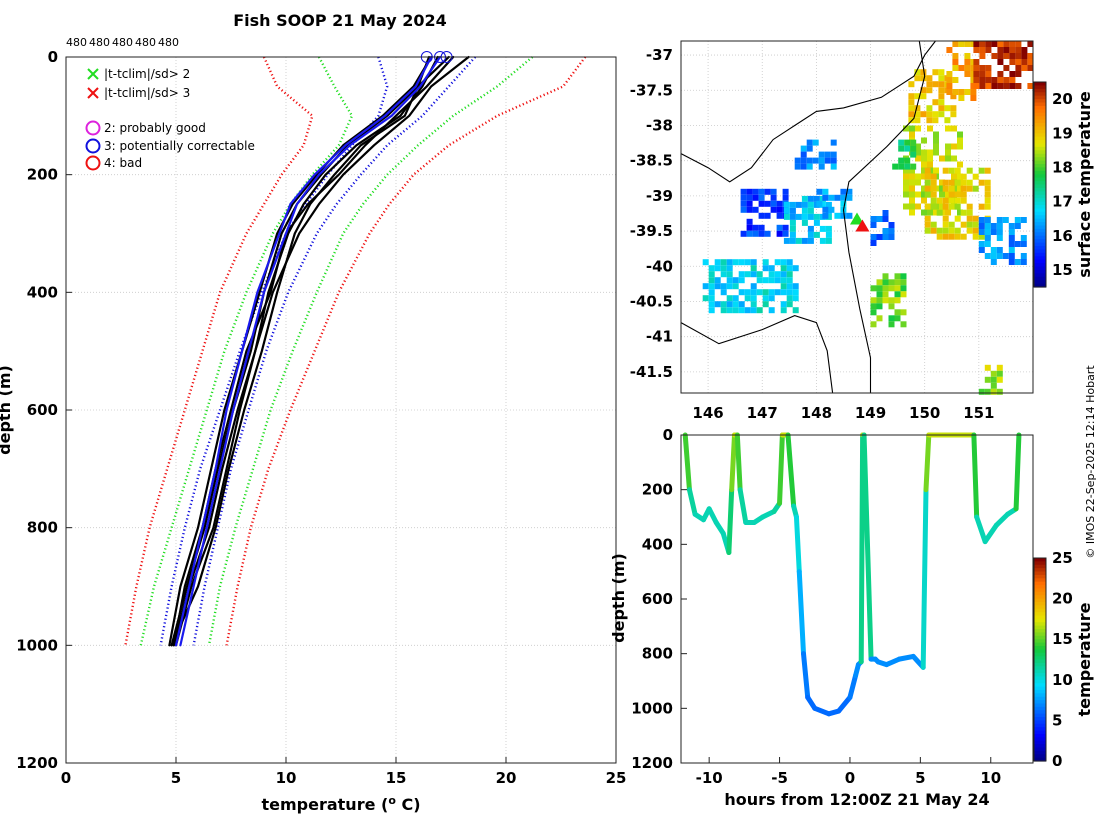 The width and height of the screenshot is (1100, 820). What do you see at coordinates (659, 337) in the screenshot?
I see `lat-tick-label: -41` at bounding box center [659, 337].